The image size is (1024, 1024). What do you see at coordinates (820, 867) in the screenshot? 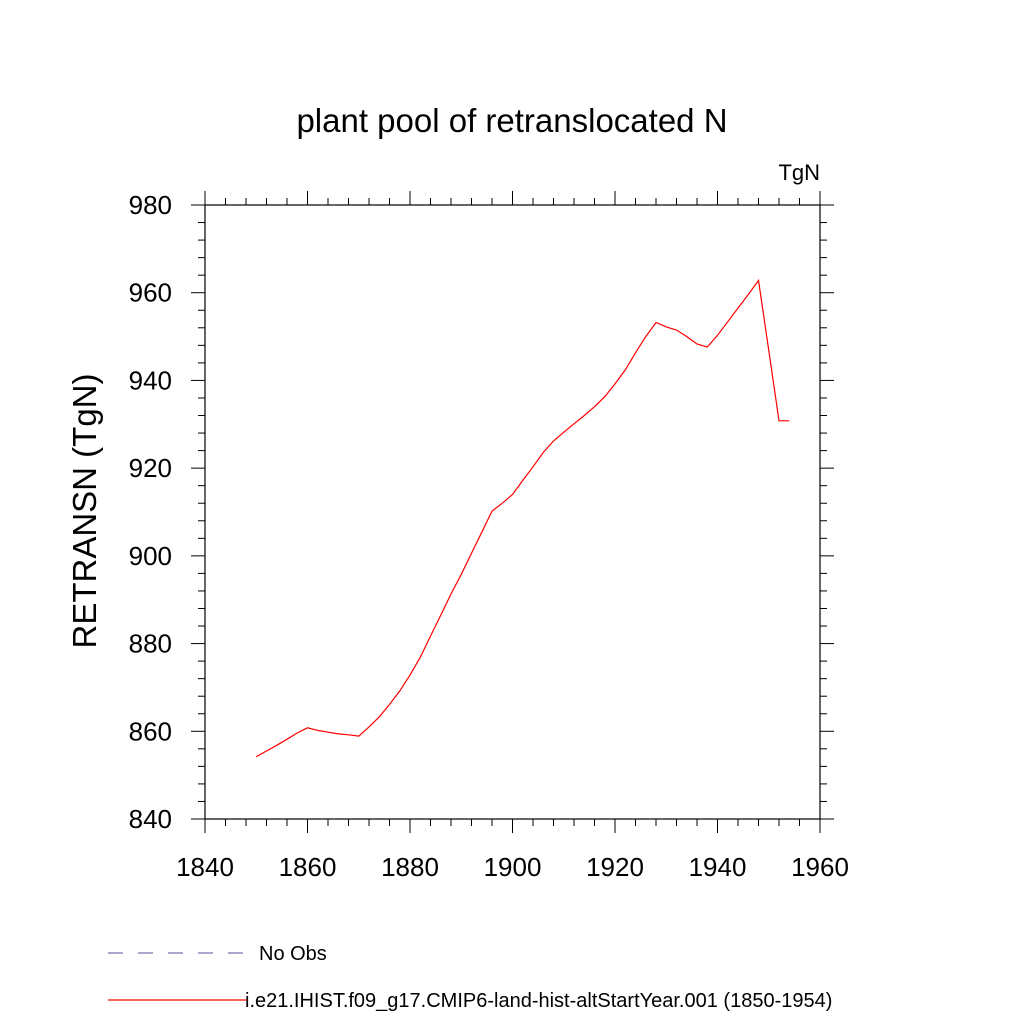
I see `x-tick-label: 1960` at bounding box center [820, 867].